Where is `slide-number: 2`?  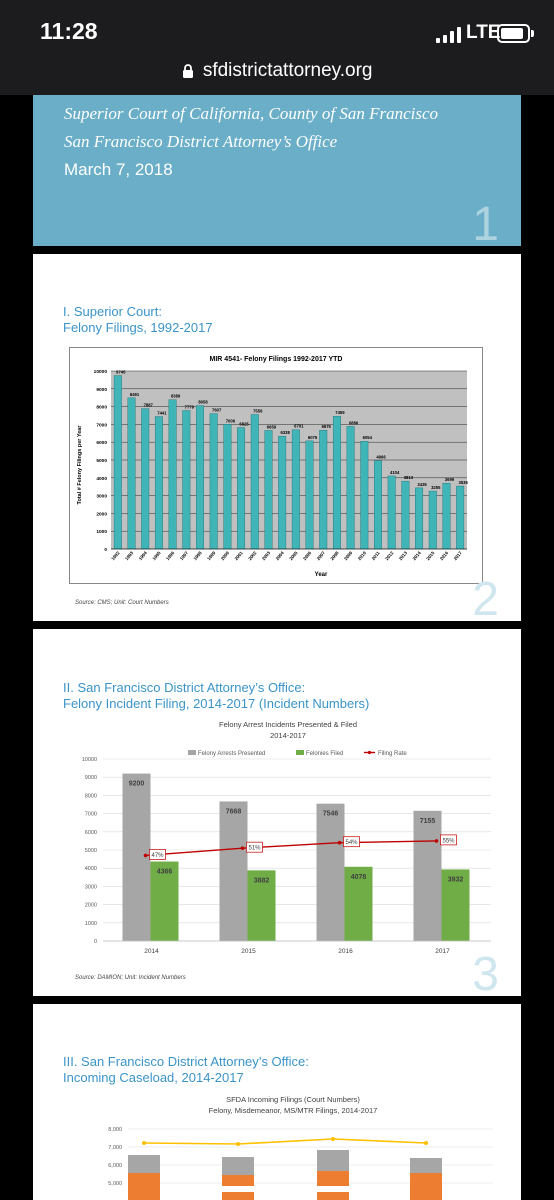 slide-number: 2 is located at coordinates (485, 597).